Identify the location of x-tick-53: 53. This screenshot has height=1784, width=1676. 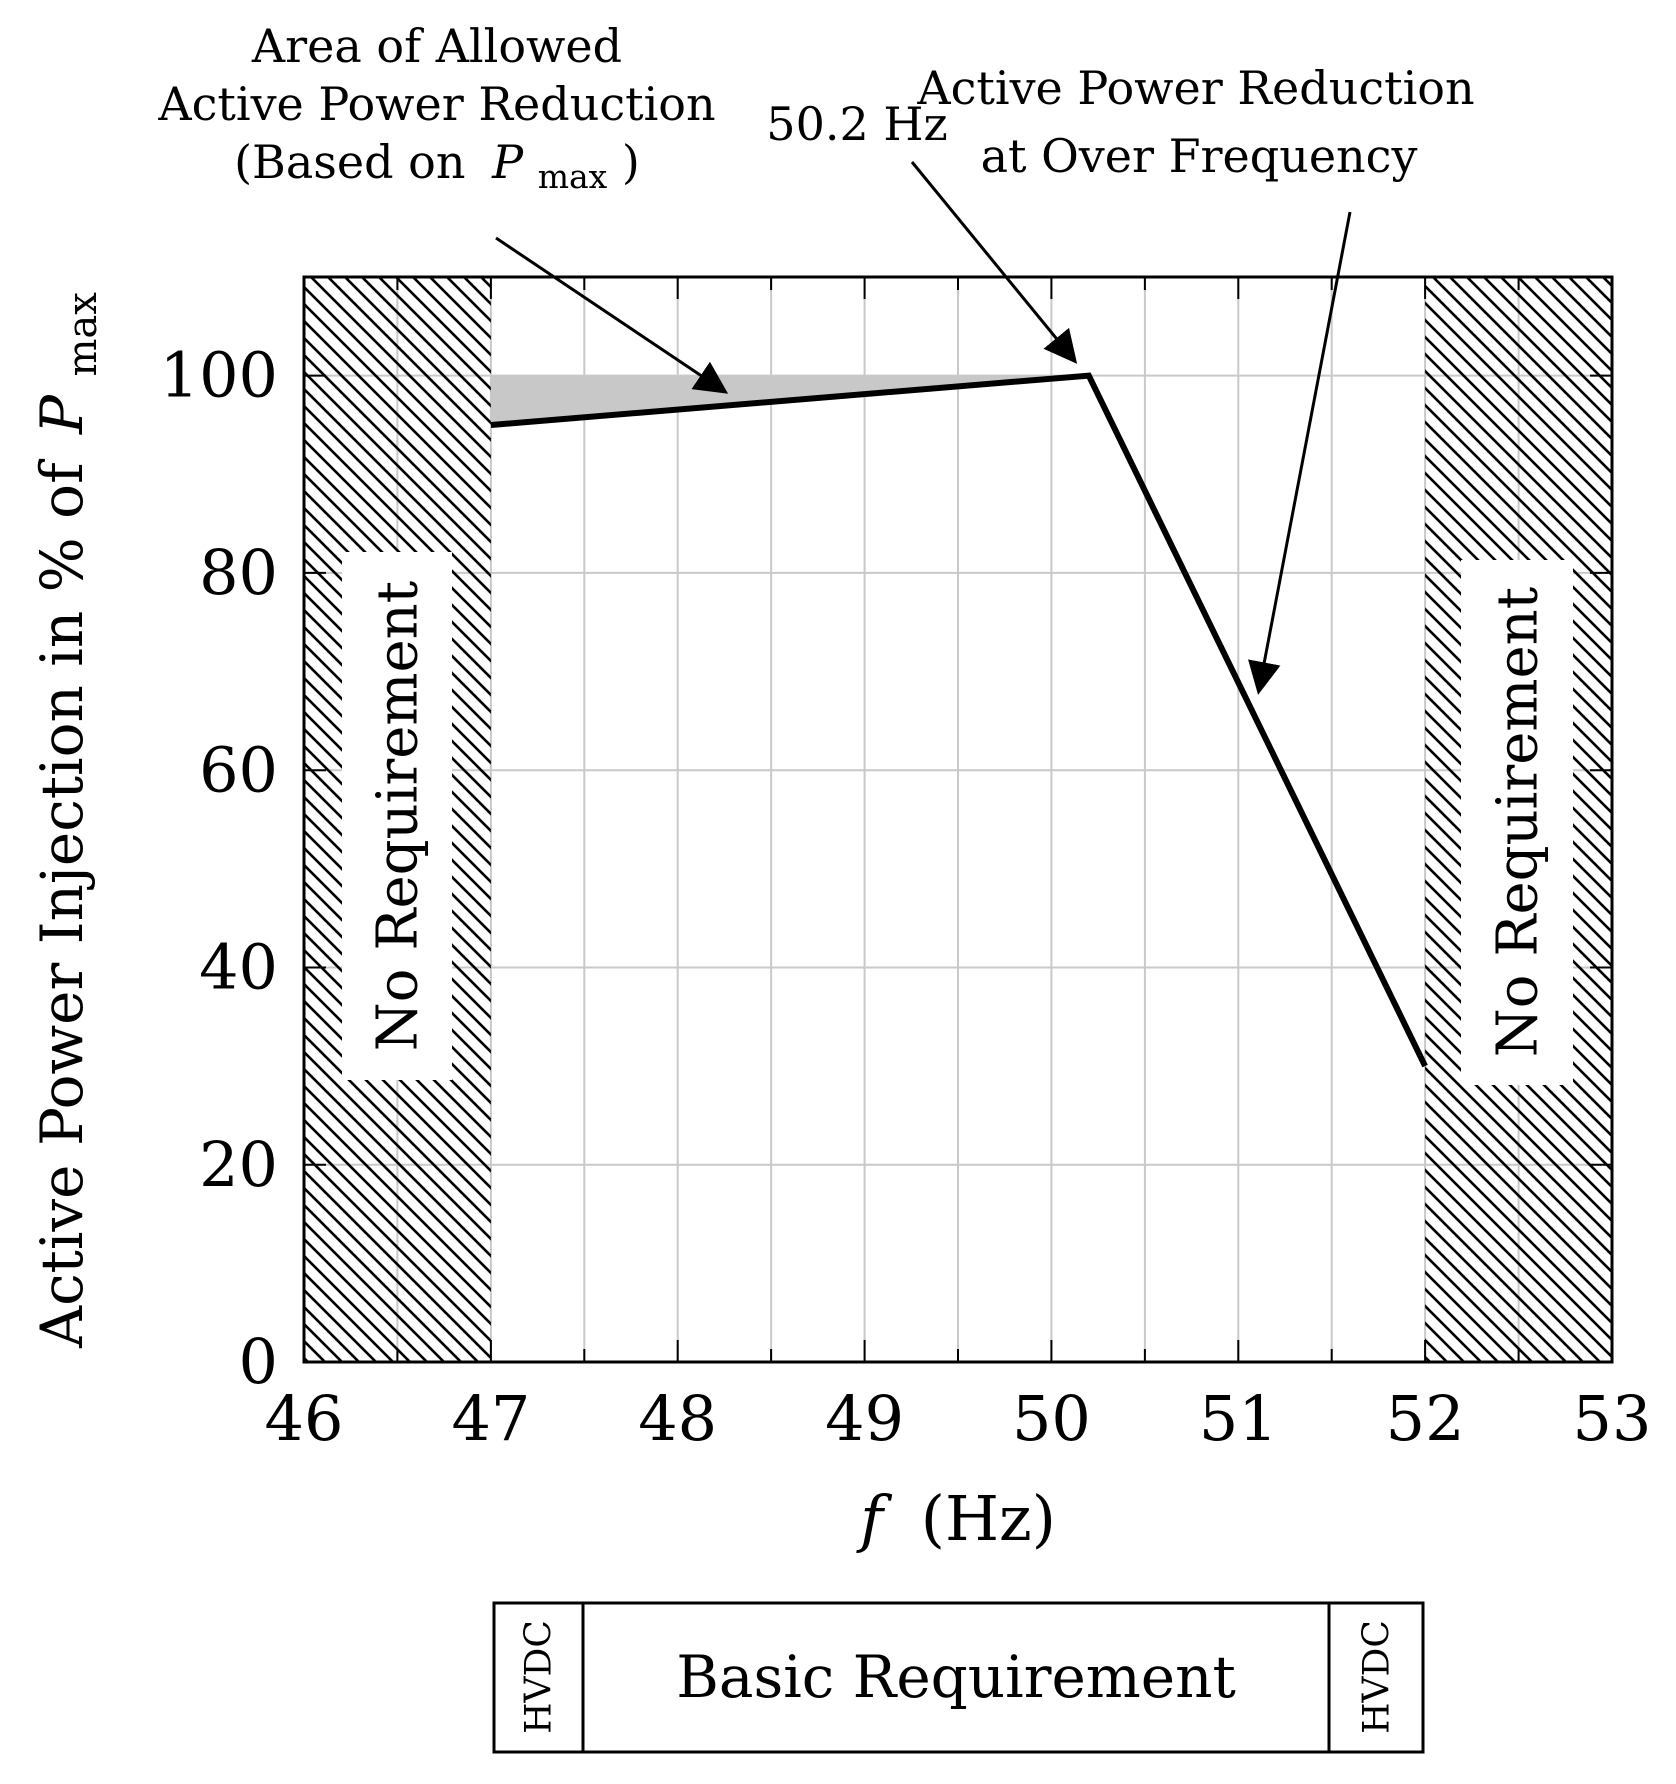
(1612, 1418).